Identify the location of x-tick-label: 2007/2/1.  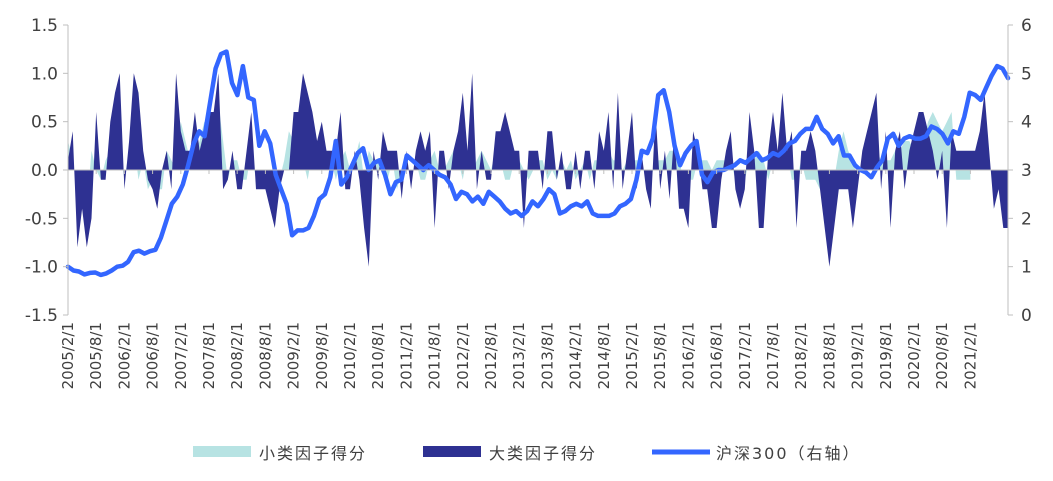
(181, 355).